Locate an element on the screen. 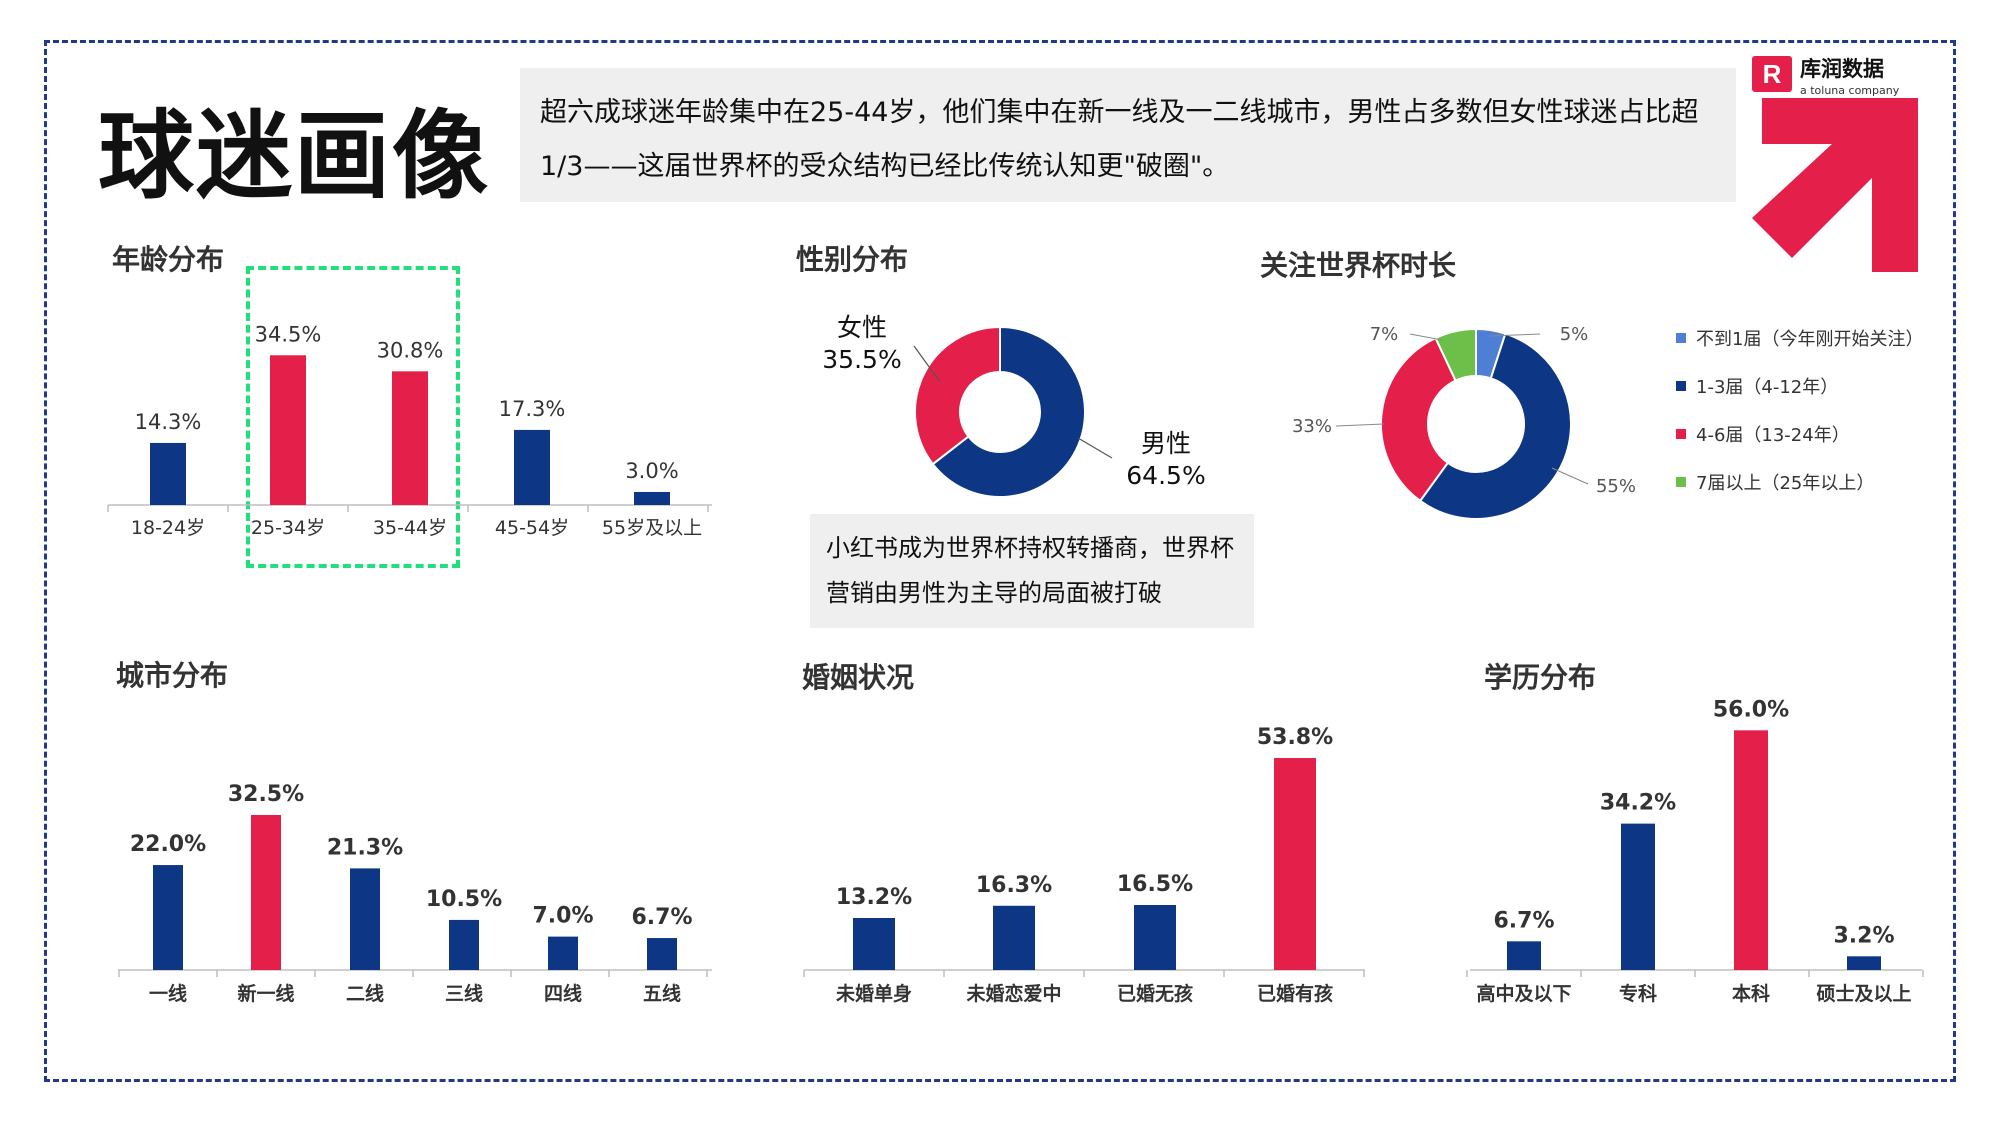 The image size is (2000, 1125). legend-label: 不到1届（今年刚开始关注） is located at coordinates (1810, 339).